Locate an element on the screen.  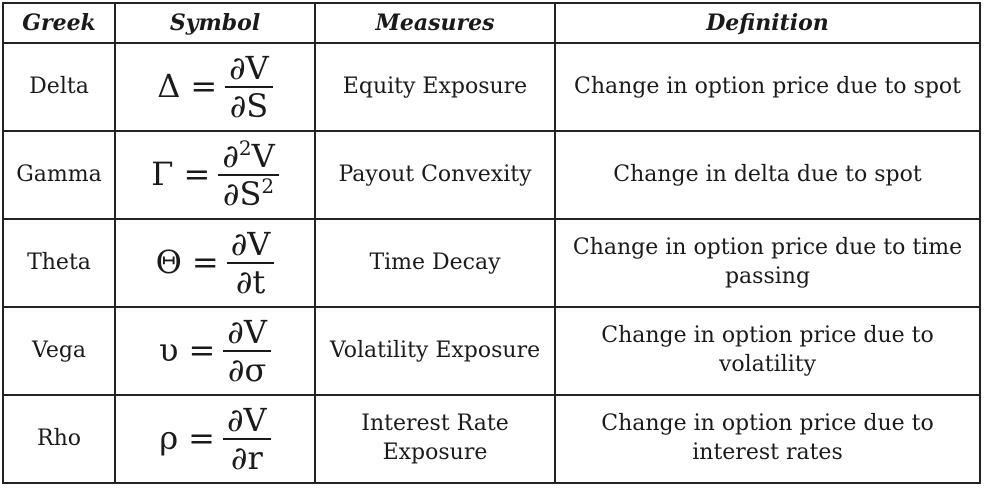
formula-denominator: ∂σ is located at coordinates (247, 370).